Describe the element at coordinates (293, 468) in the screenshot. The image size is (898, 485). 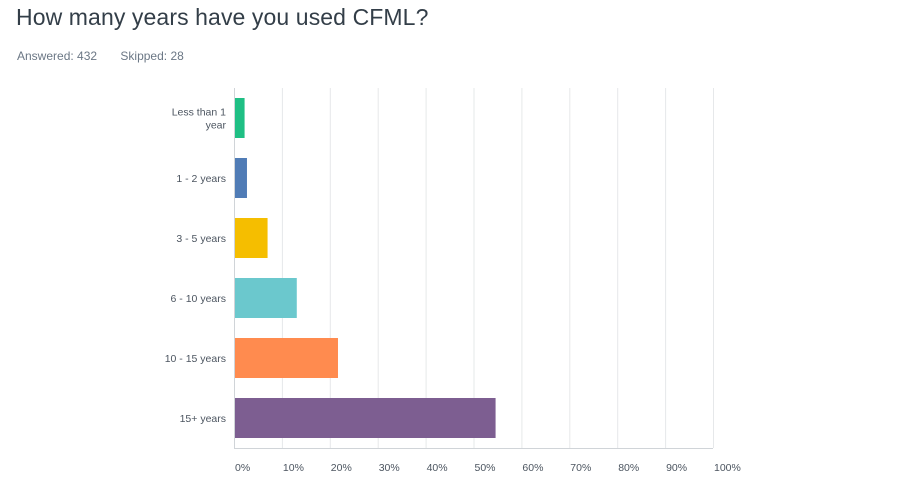
I see `x-tick-label: 10%` at that location.